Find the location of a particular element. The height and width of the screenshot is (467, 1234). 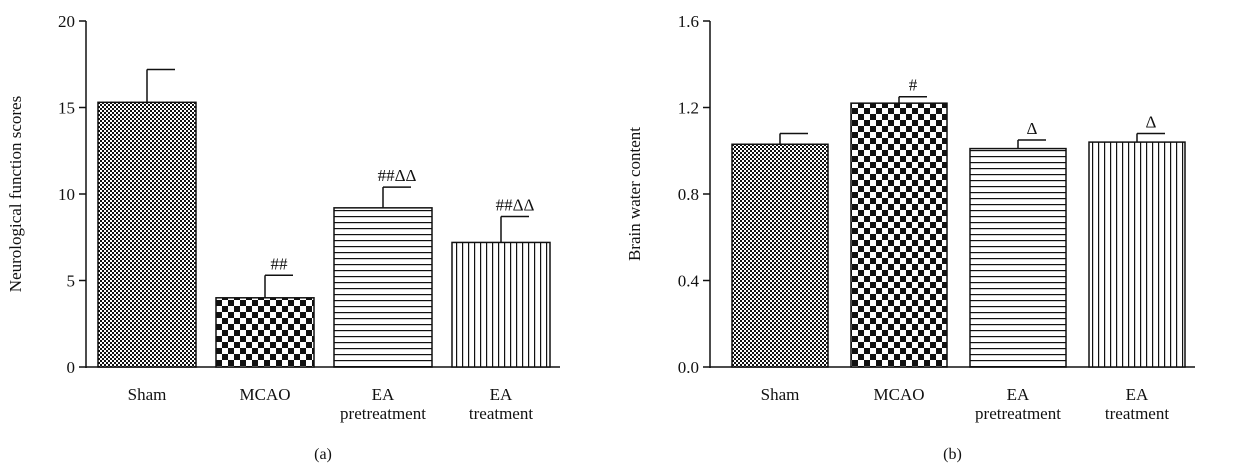

y-tick-label: 1.2 is located at coordinates (688, 108).